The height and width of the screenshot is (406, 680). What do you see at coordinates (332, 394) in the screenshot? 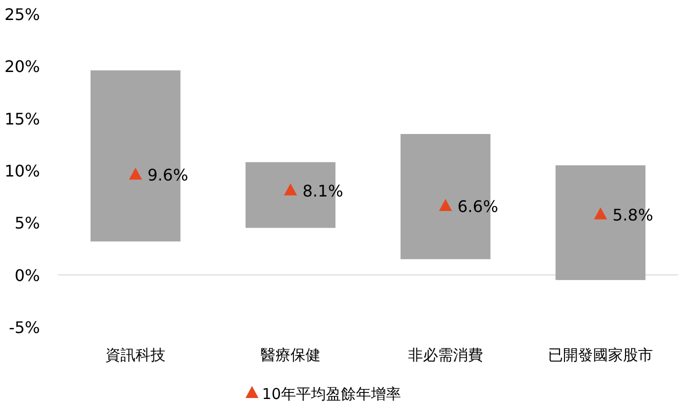
I see `legend-label: 10年平均盈餘年增率` at bounding box center [332, 394].